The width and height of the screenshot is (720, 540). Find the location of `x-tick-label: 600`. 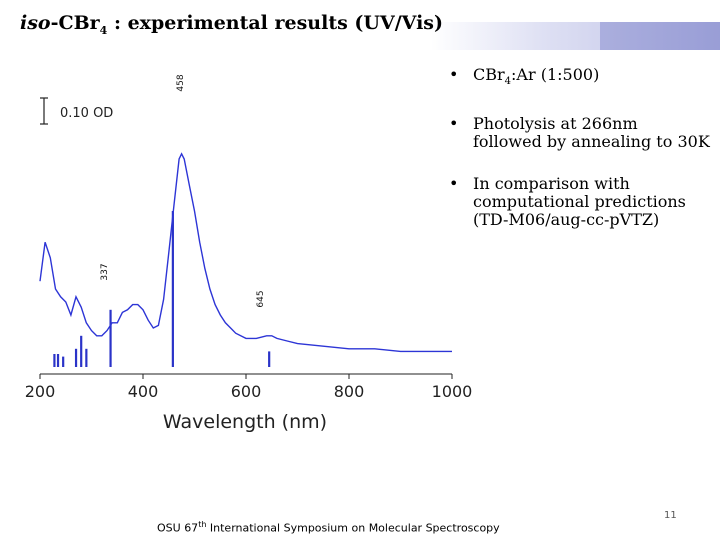

x-tick-label: 600 is located at coordinates (246, 391).